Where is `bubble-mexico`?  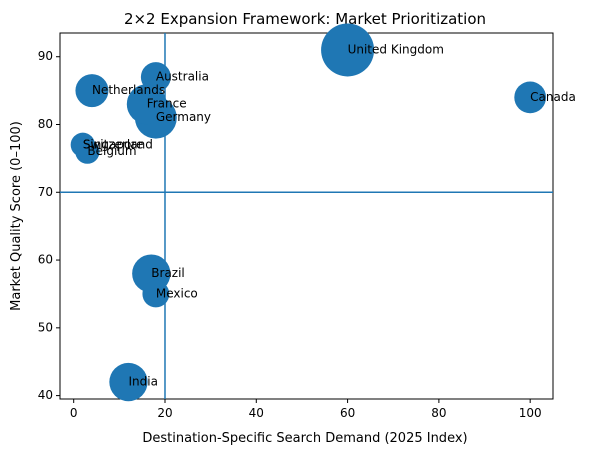
bubble-mexico is located at coordinates (156, 294).